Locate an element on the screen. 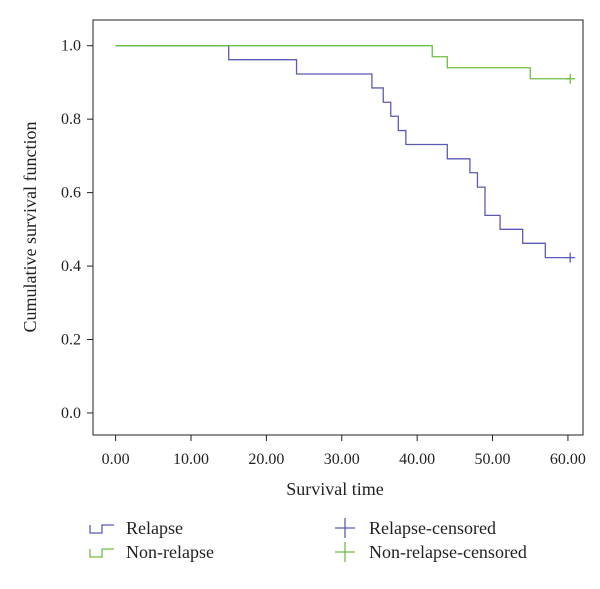  legend-label: Relapse is located at coordinates (154, 528).